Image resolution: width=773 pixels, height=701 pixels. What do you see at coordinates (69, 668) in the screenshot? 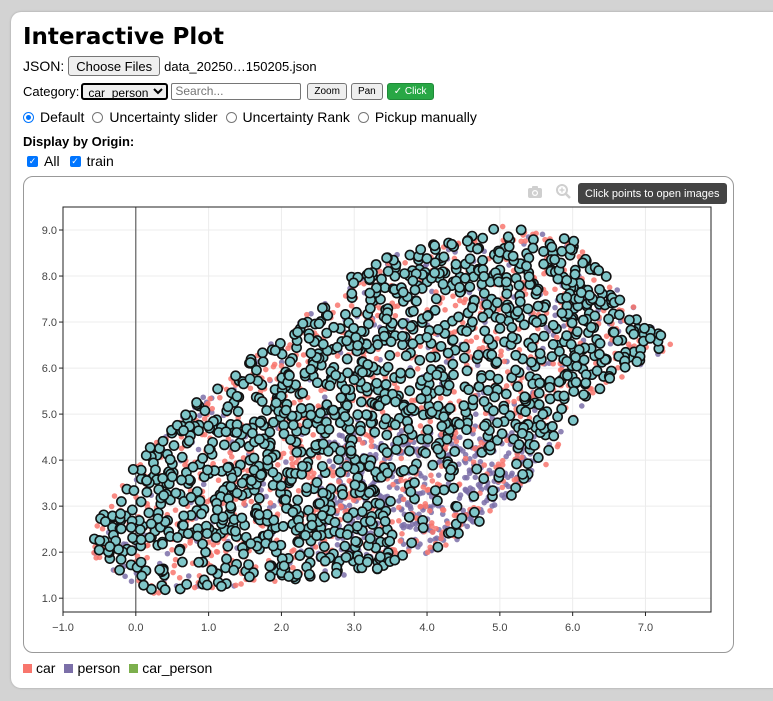
I see `legend-swatch-person` at bounding box center [69, 668].